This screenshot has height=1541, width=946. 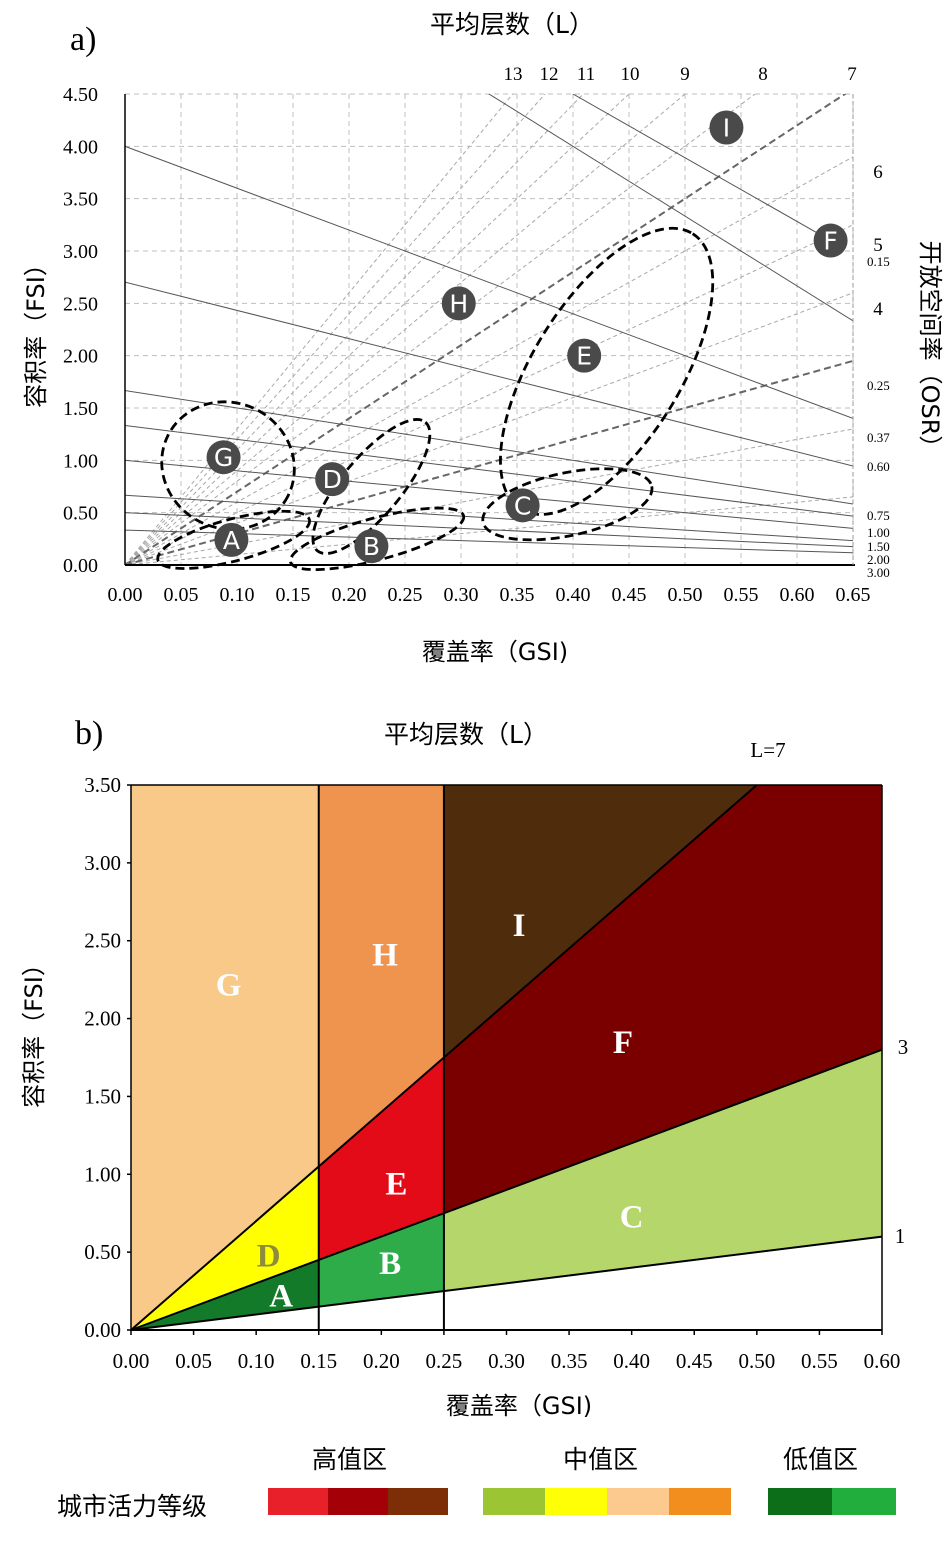 What do you see at coordinates (80, 95) in the screenshot?
I see `y-tick-label: 4.50` at bounding box center [80, 95].